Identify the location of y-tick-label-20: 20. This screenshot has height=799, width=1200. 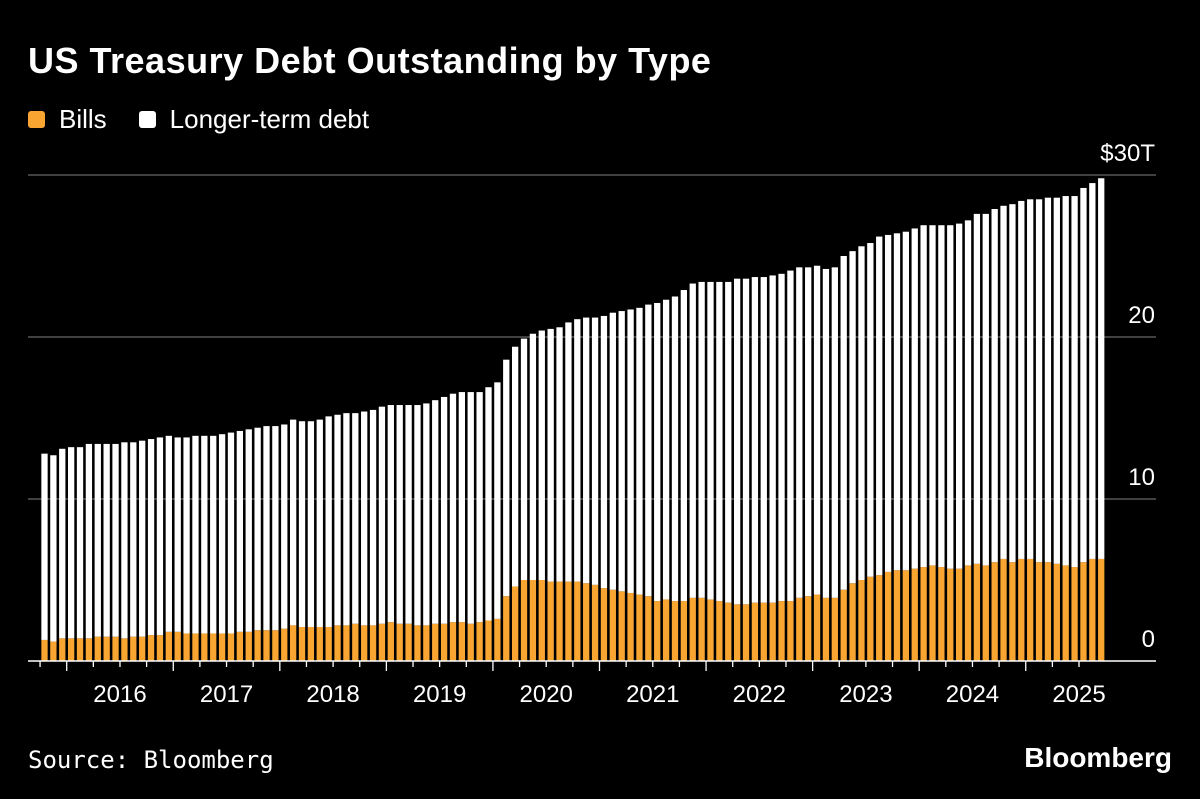
(1141, 315).